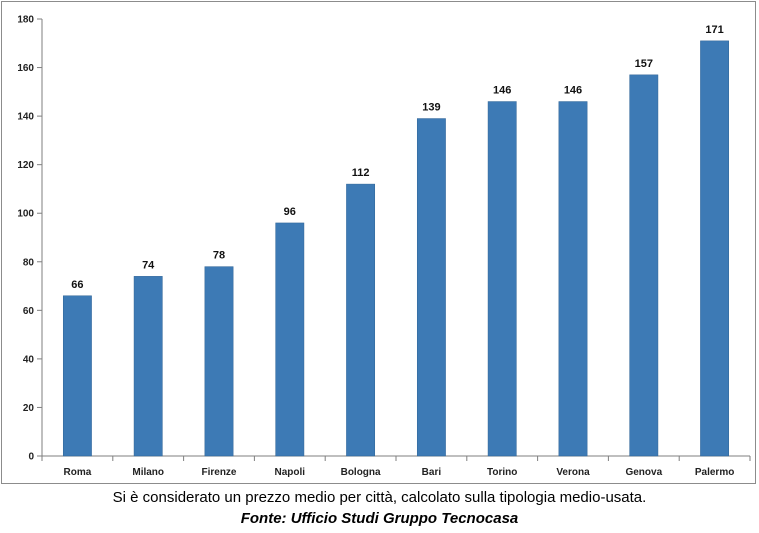  I want to click on bar-genova, so click(644, 265).